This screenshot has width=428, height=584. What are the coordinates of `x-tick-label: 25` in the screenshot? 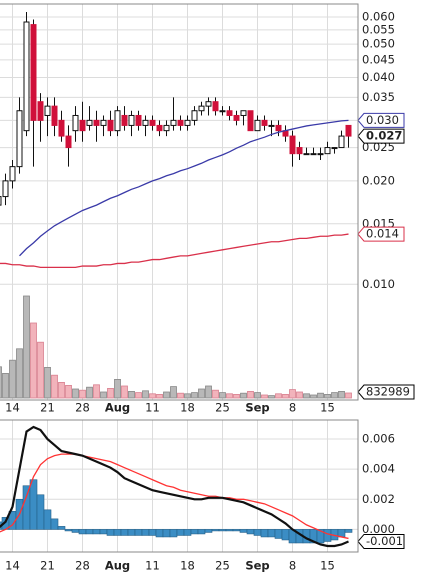 It's located at (222, 408).